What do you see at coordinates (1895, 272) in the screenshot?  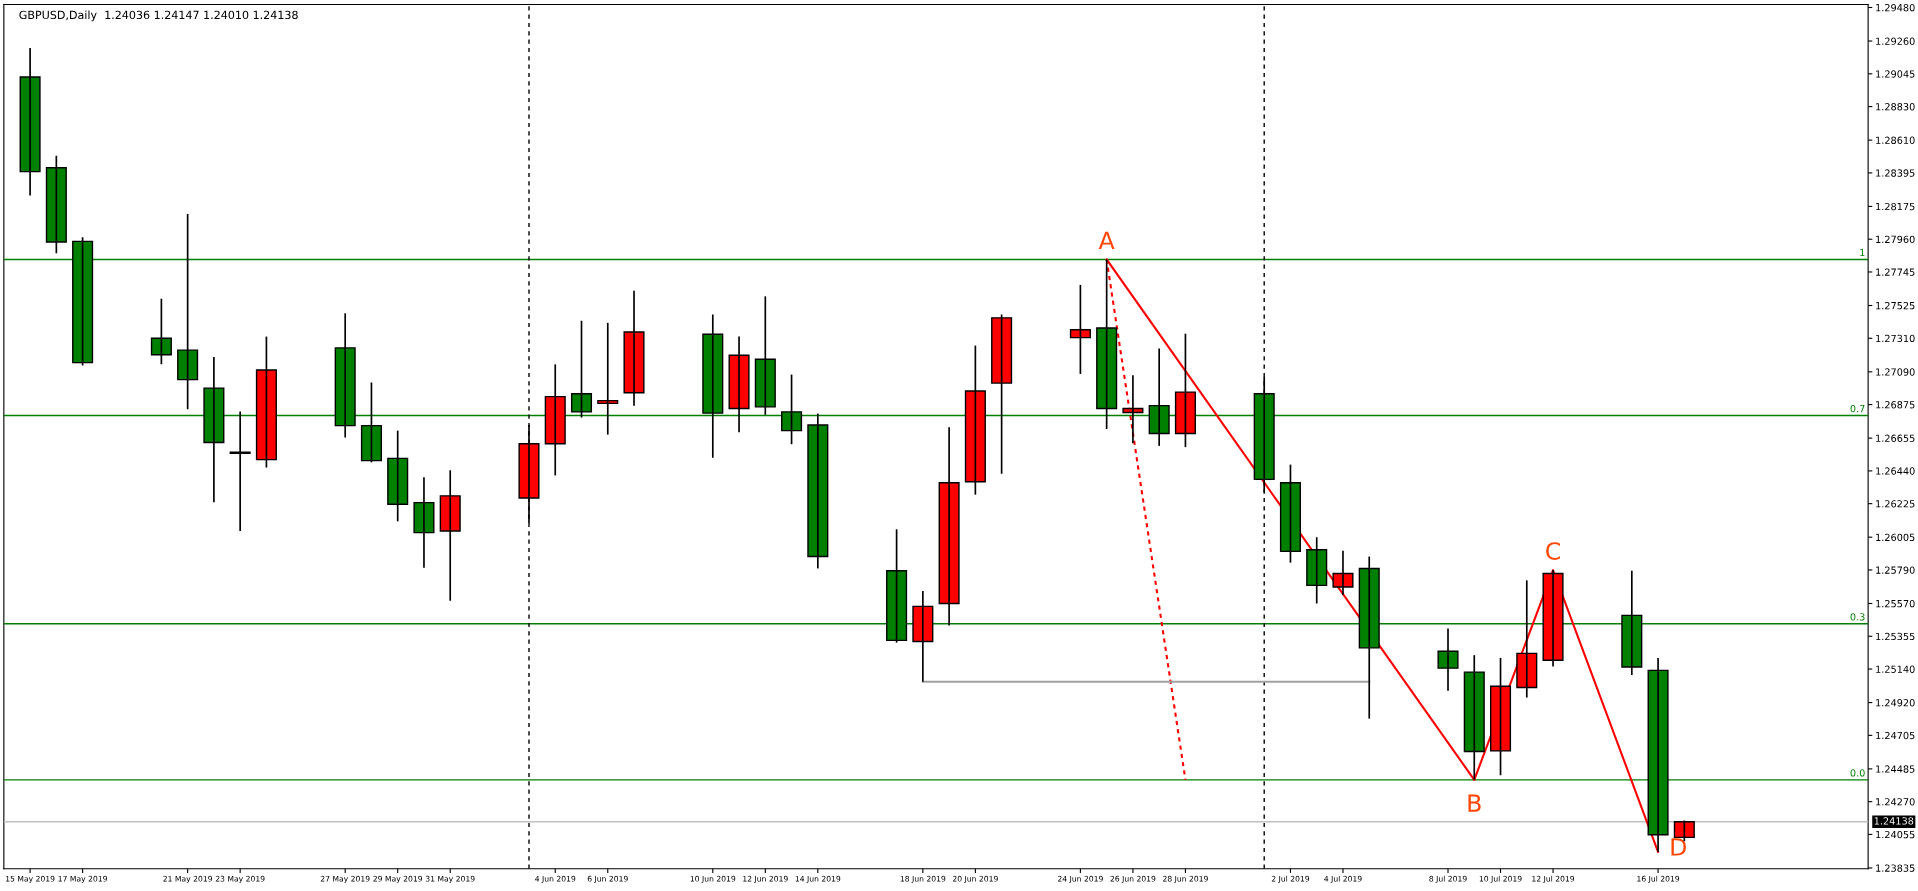 I see `y-tick-label: 1.27745` at bounding box center [1895, 272].